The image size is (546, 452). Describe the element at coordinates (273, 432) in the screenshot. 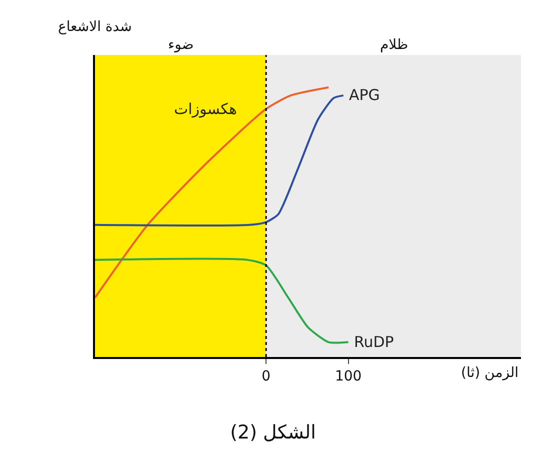

I see `text: الشكل (2)` at that location.